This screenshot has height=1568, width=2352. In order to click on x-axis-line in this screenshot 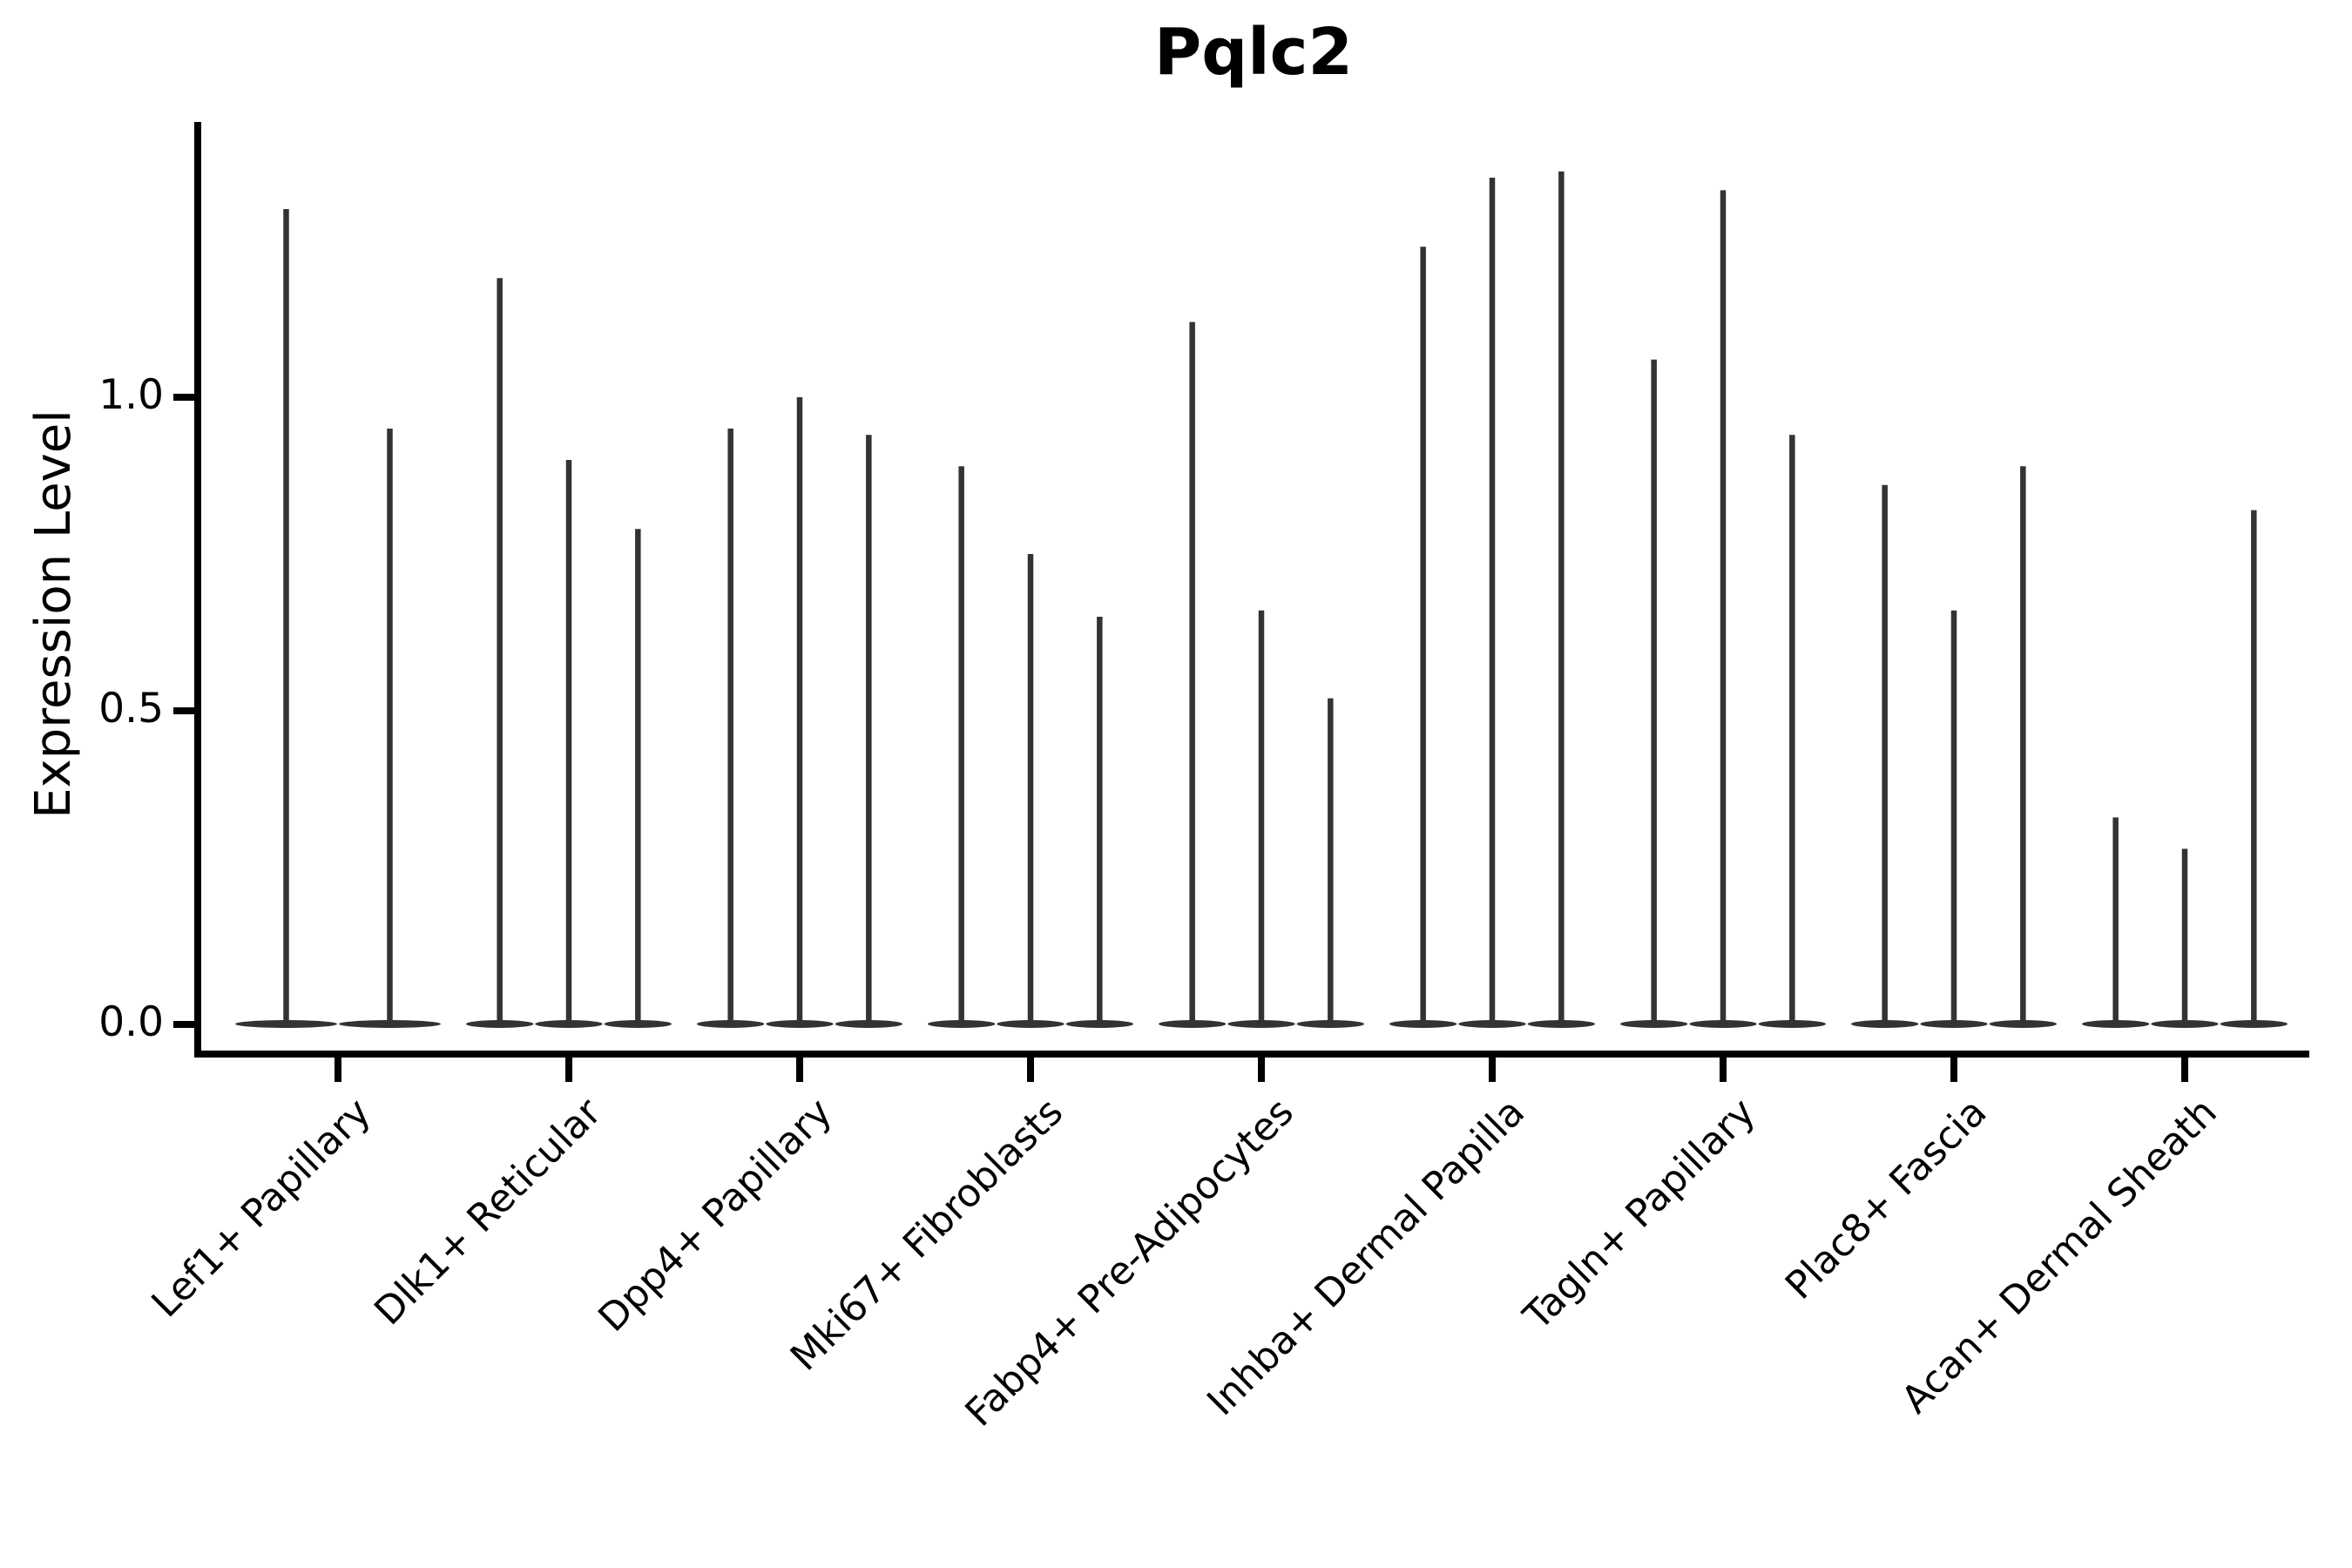, I will do `click(1251, 1054)`.